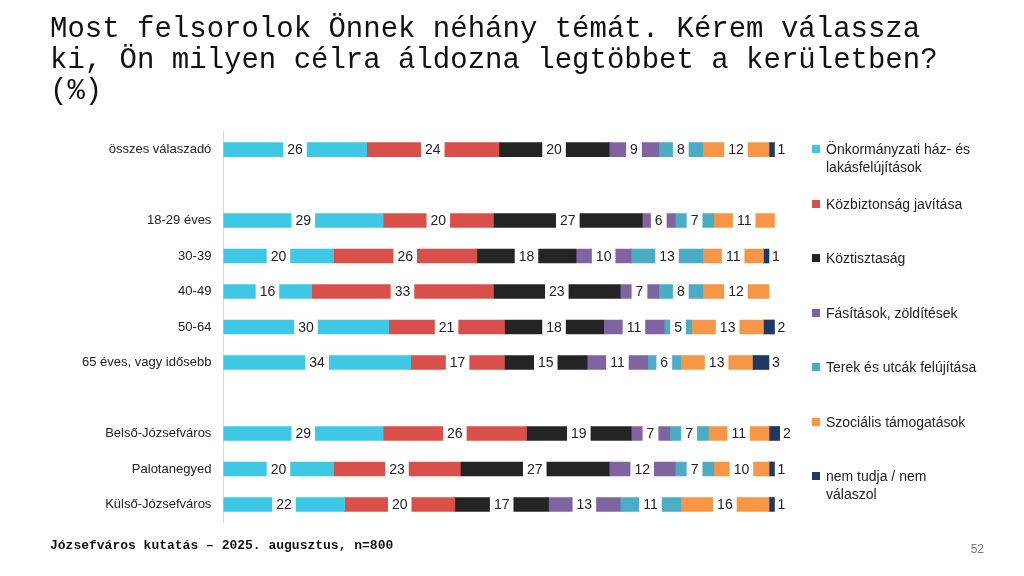 The height and width of the screenshot is (576, 1024). Describe the element at coordinates (545, 362) in the screenshot. I see `data-label: 15` at that location.